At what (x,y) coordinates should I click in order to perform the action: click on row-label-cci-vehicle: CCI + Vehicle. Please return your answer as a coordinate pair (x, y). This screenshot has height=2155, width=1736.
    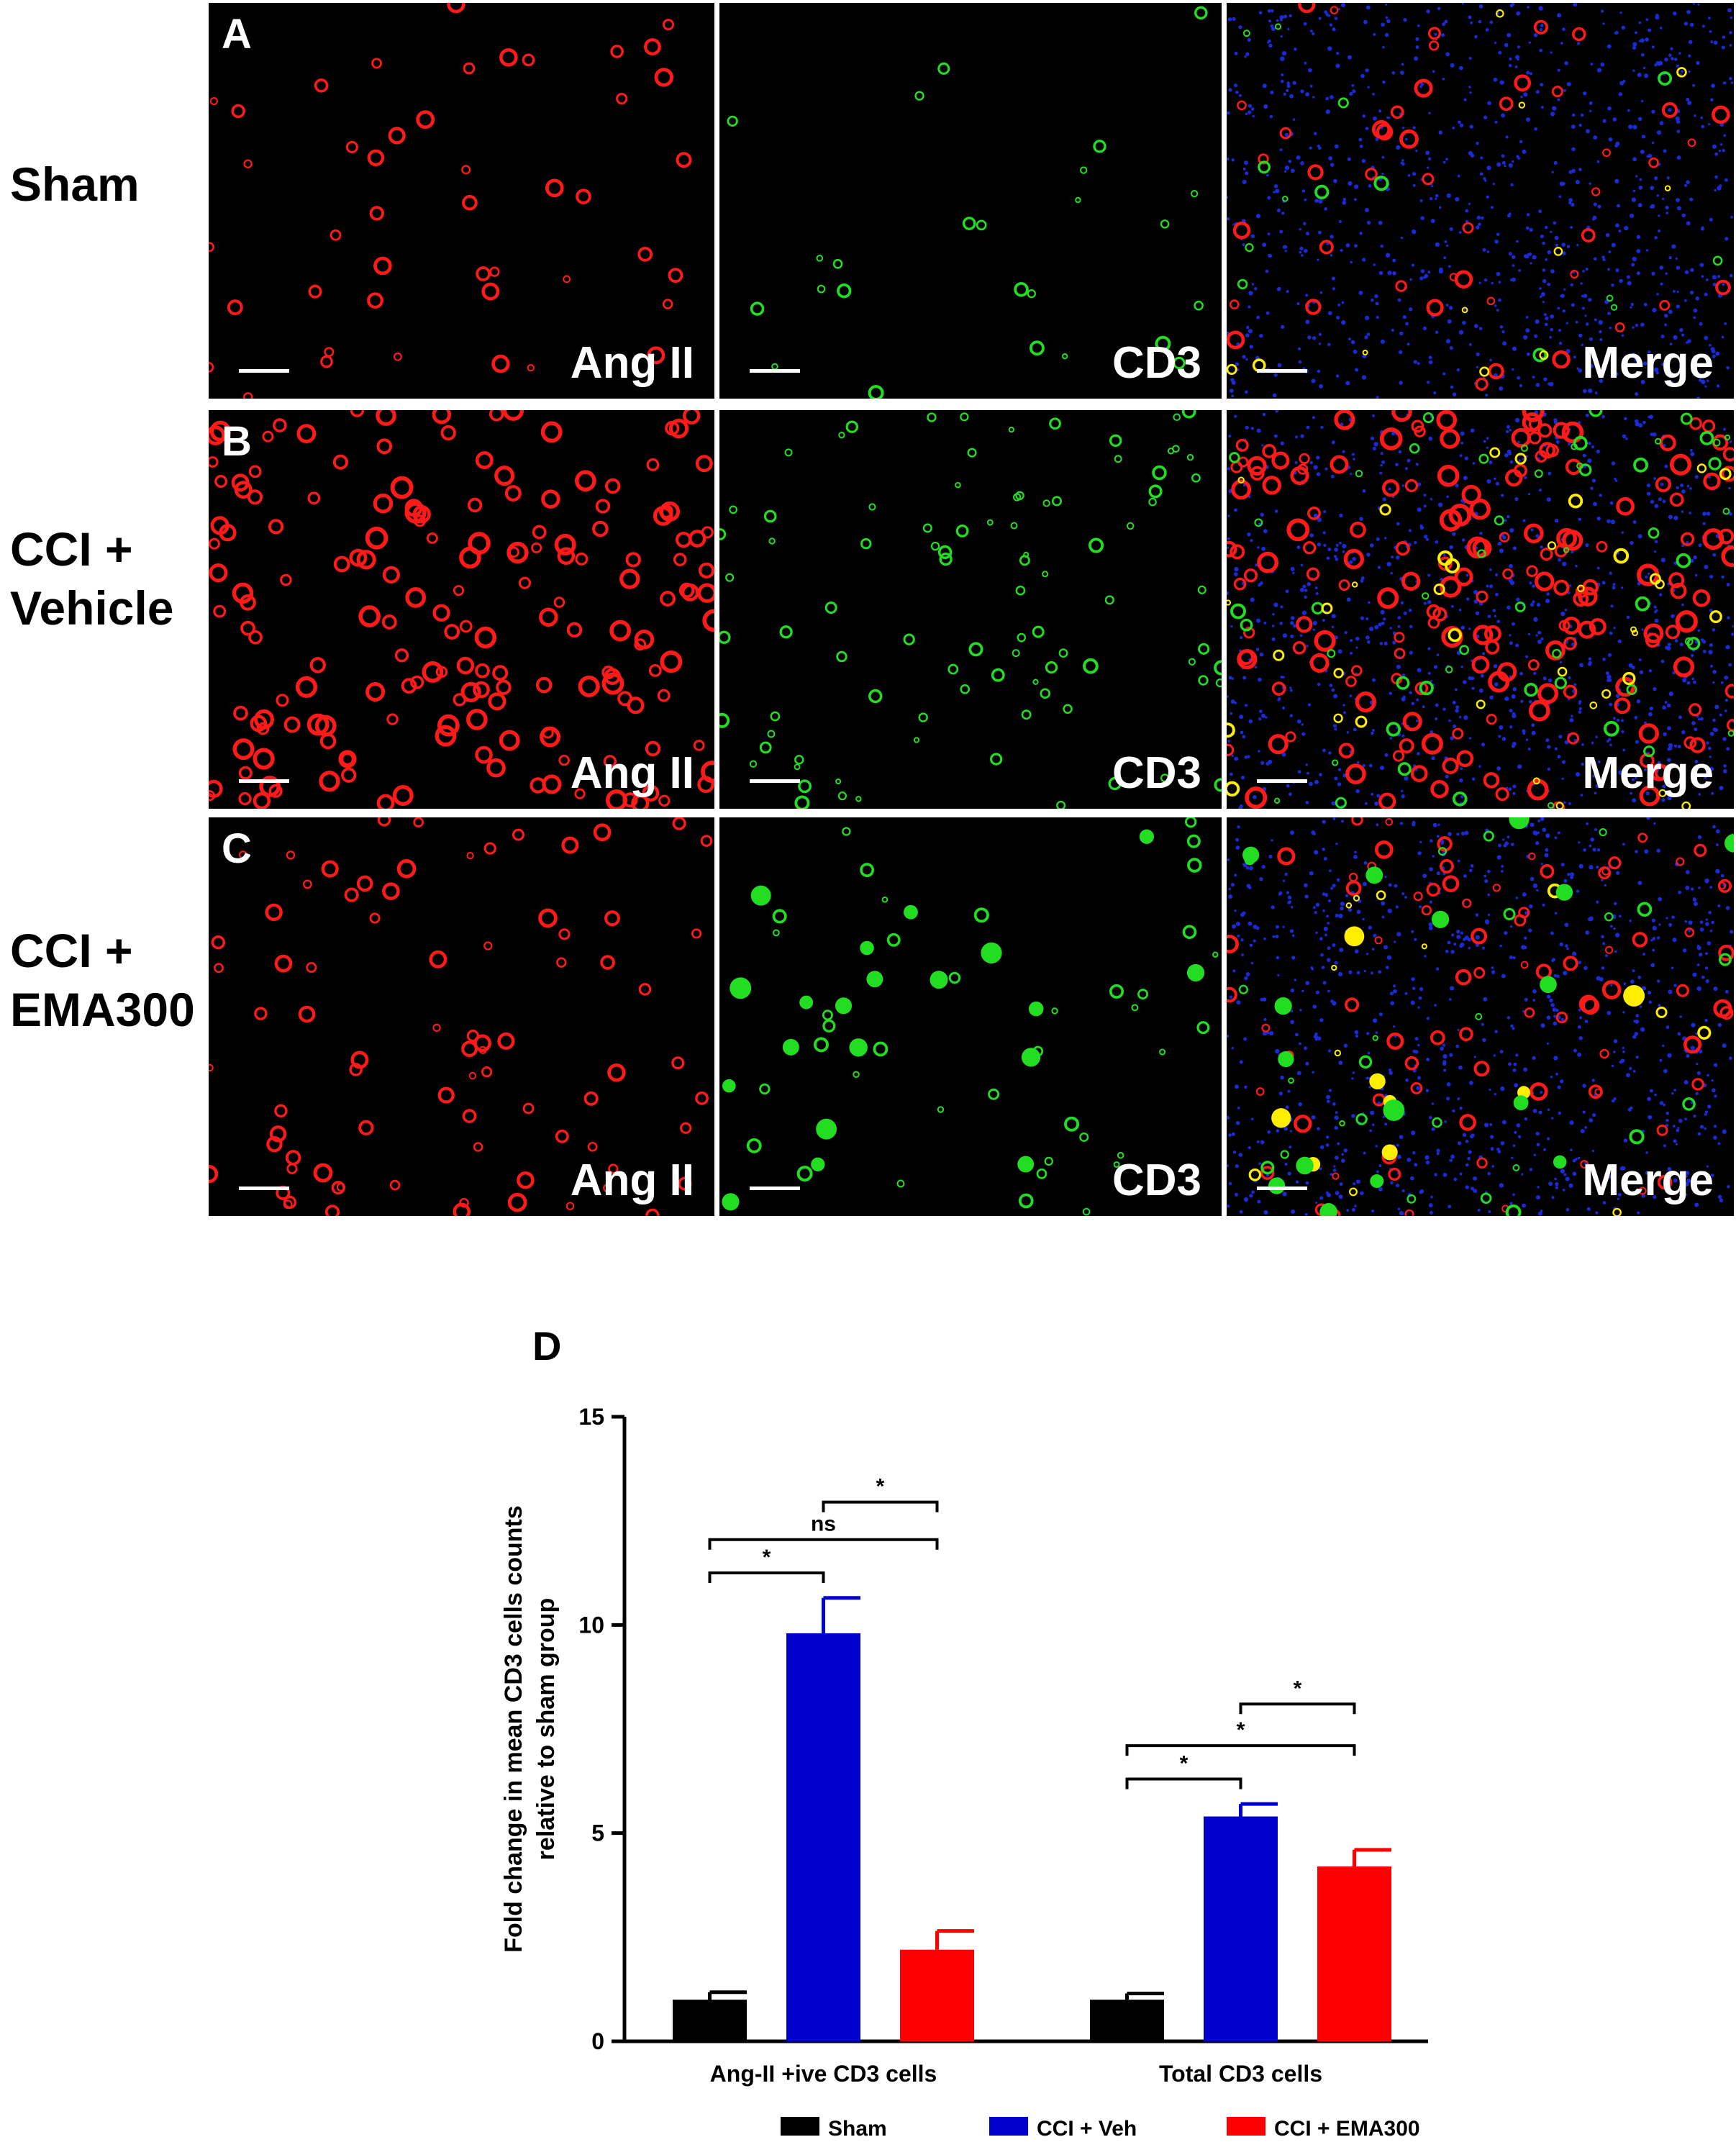
    Looking at the image, I should click on (92, 578).